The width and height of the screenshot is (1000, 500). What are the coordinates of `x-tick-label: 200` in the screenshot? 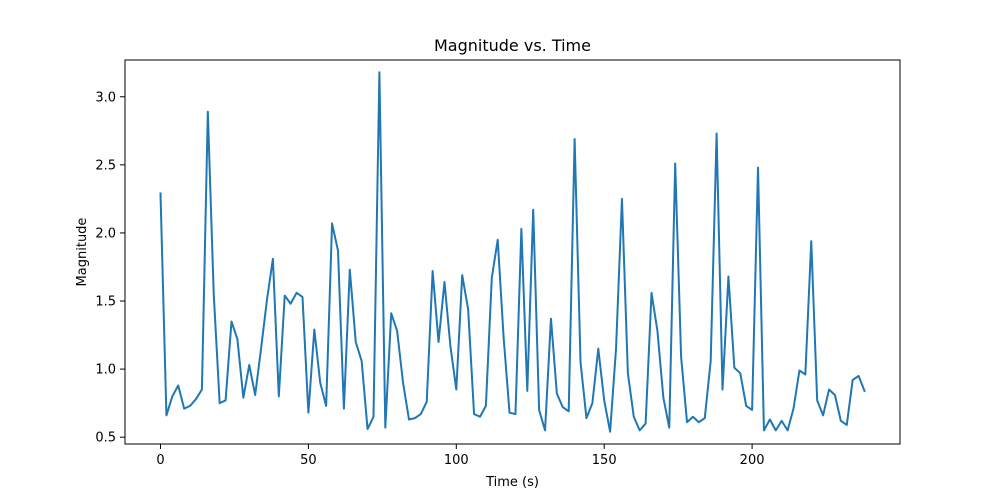 It's located at (752, 460).